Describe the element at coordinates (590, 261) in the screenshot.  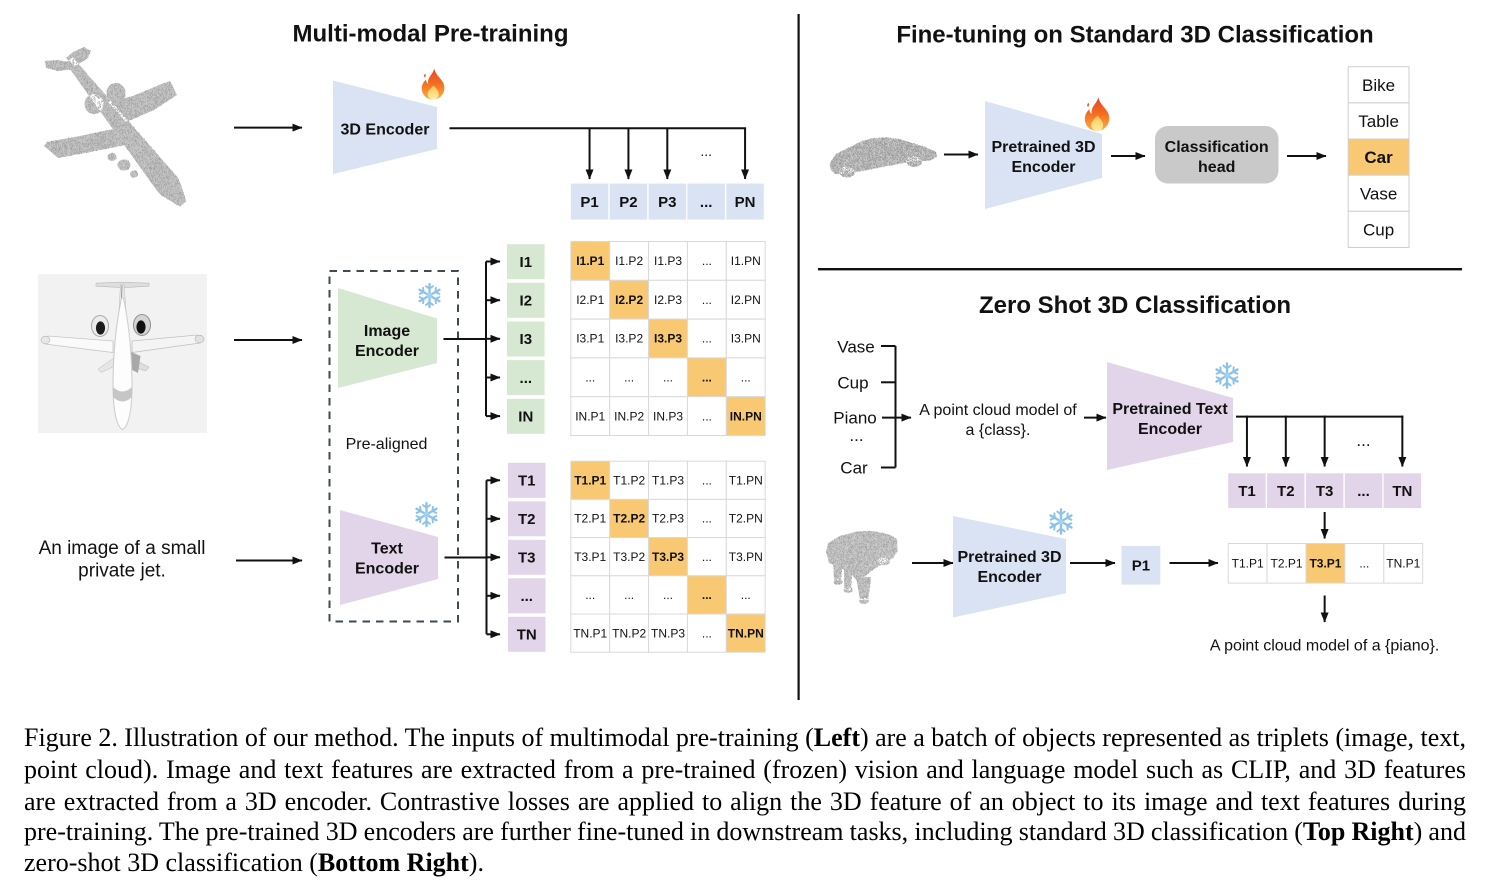
I see `svg-text: I1.P1` at that location.